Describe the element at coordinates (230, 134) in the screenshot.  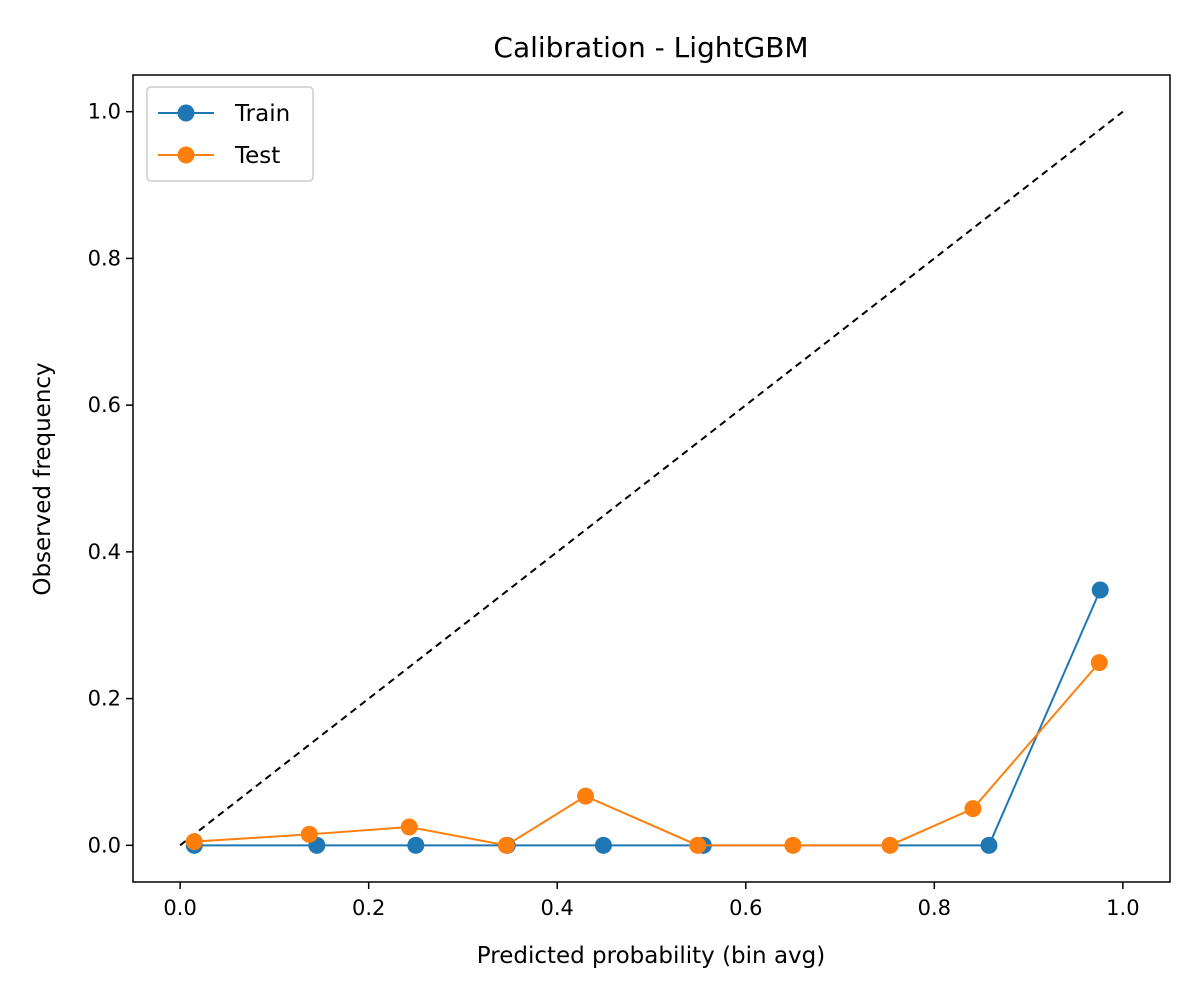
I see `legend: Train Test` at that location.